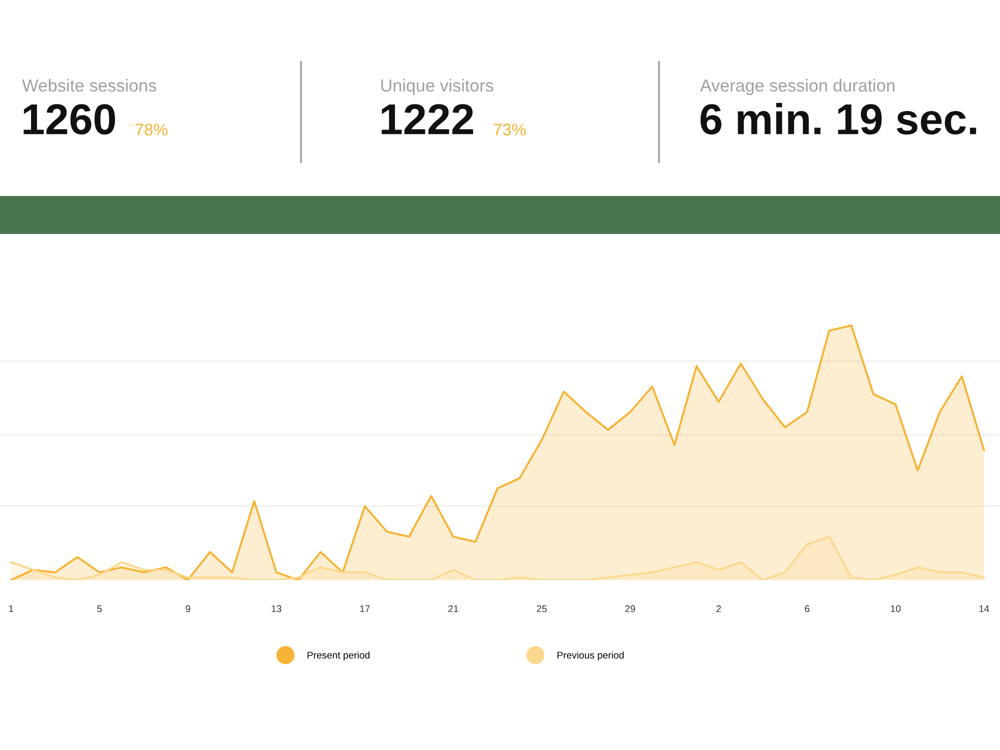 The height and width of the screenshot is (750, 1000). What do you see at coordinates (807, 608) in the screenshot?
I see `x-tick-label: 6` at bounding box center [807, 608].